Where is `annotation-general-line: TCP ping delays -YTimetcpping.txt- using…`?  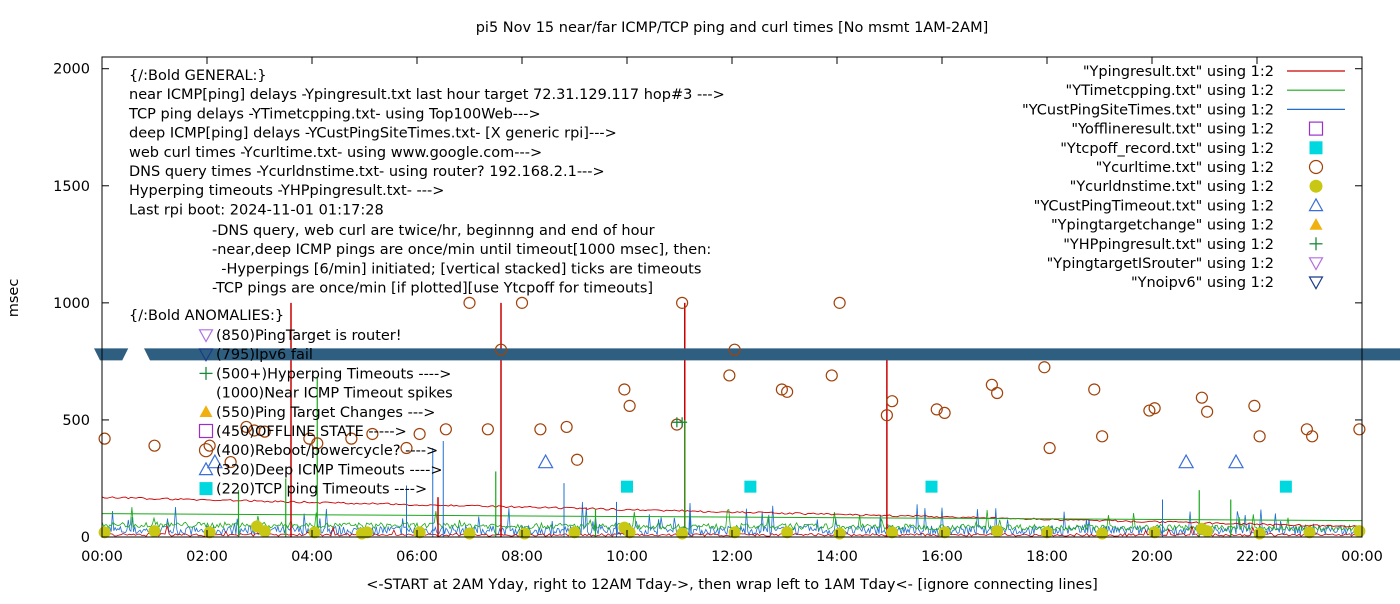
annotation-general-line: TCP ping delays -YTimetcpping.txt- using… is located at coordinates (334, 114).